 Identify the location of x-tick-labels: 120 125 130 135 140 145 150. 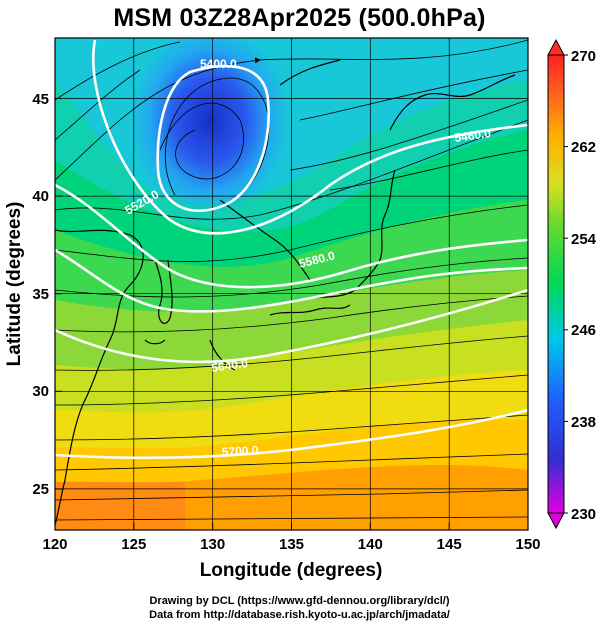
(291, 544).